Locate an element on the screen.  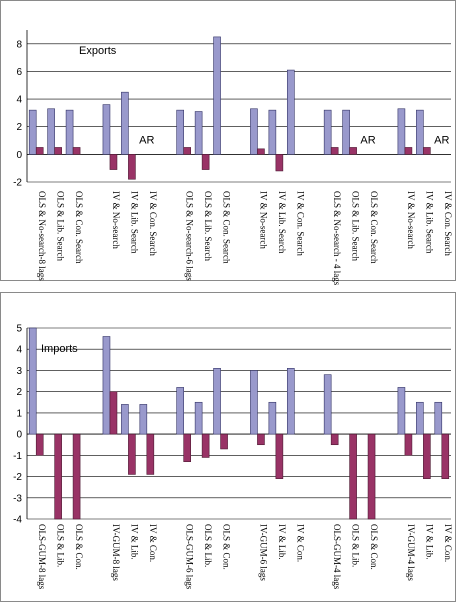
y-tick-label: -3 is located at coordinates (17, 498).